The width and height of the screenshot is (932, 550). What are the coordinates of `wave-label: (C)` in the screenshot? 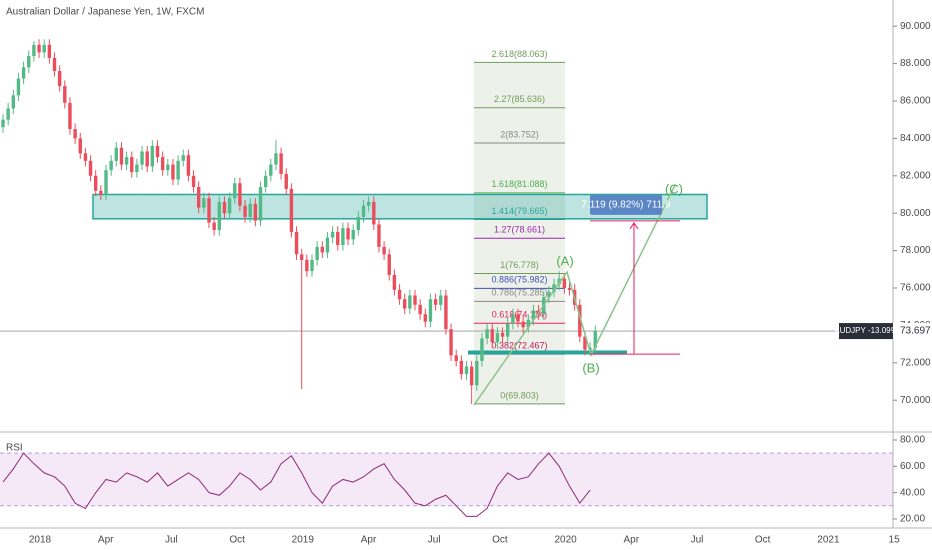 It's located at (674, 188).